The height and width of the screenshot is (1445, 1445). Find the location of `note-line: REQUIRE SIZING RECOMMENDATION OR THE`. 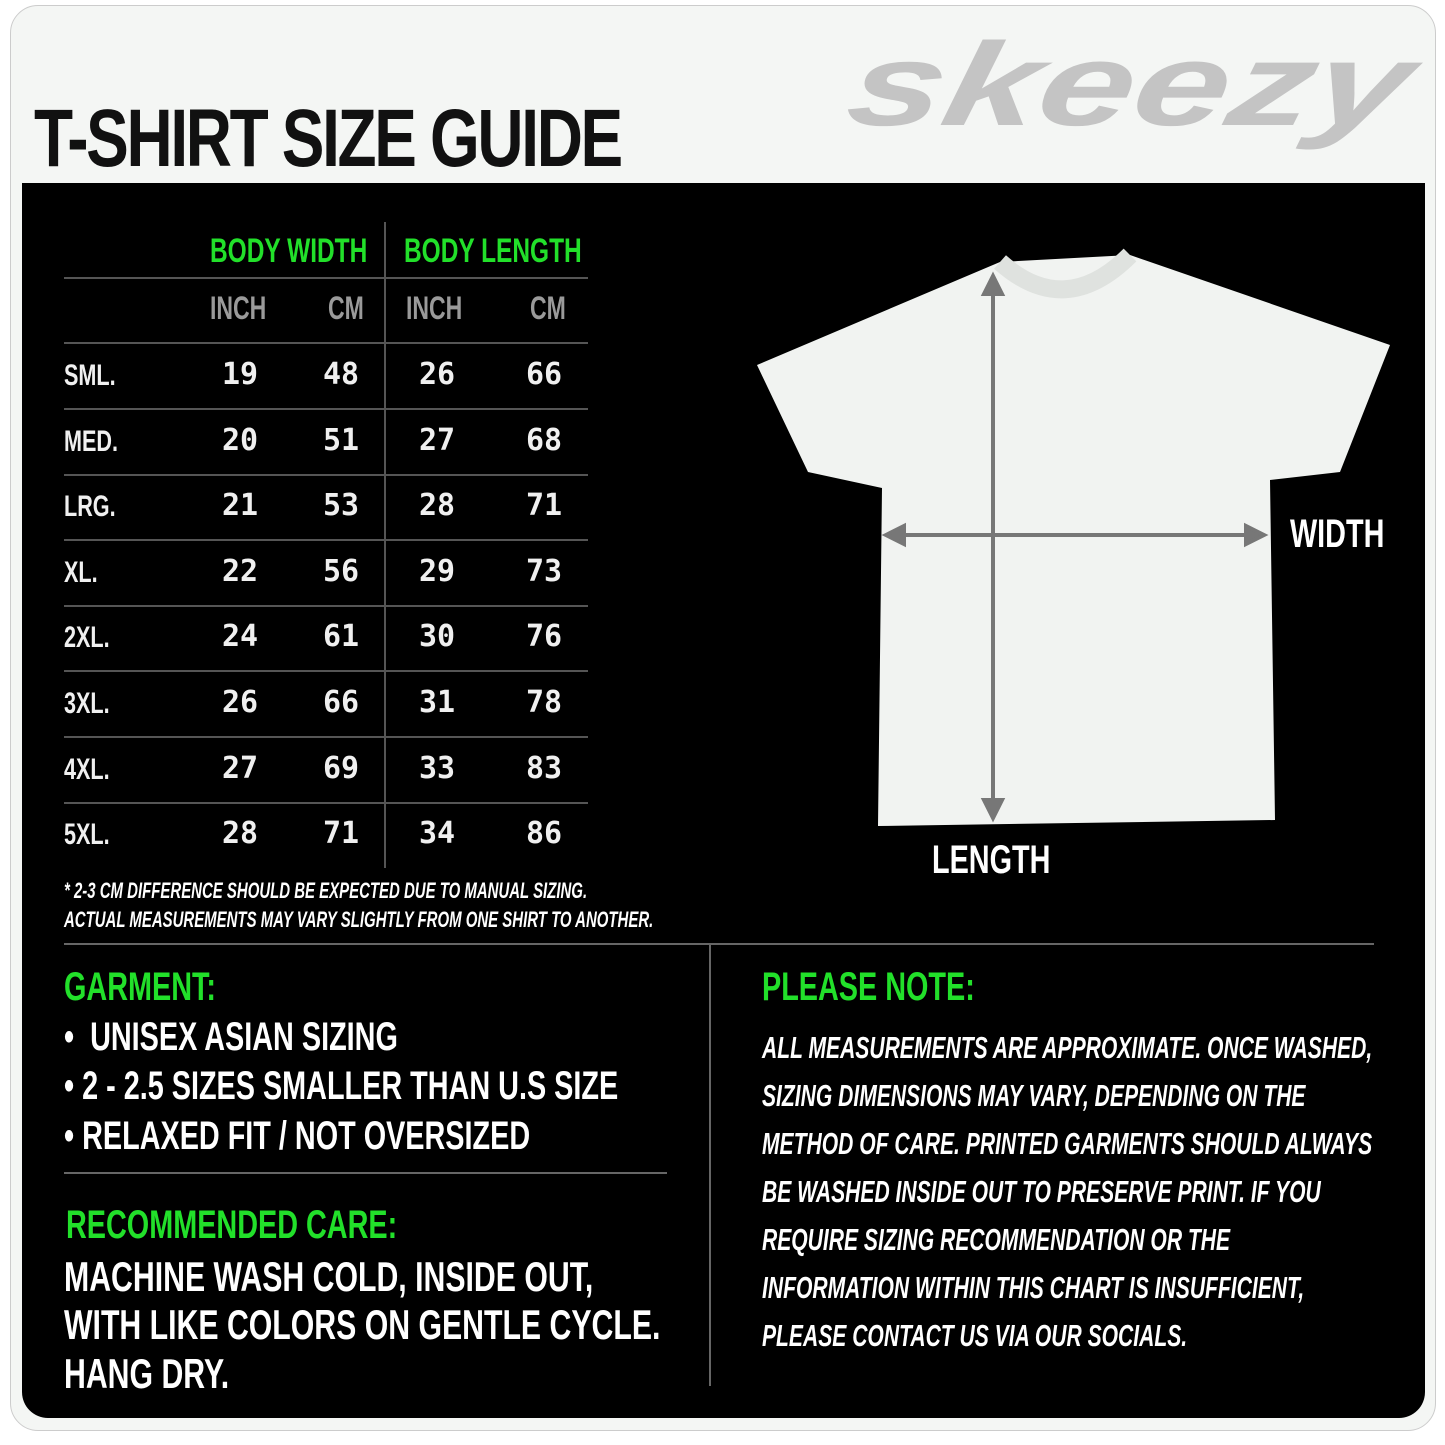

note-line: REQUIRE SIZING RECOMMENDATION OR THE is located at coordinates (996, 1239).